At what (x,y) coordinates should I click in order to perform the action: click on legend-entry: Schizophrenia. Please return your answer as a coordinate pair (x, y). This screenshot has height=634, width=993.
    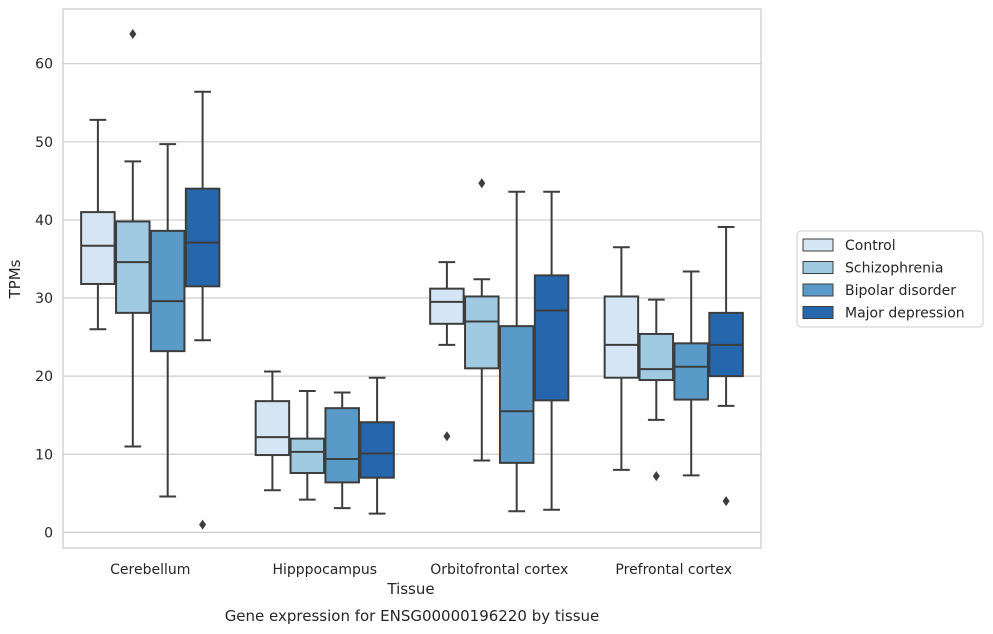
    Looking at the image, I should click on (894, 269).